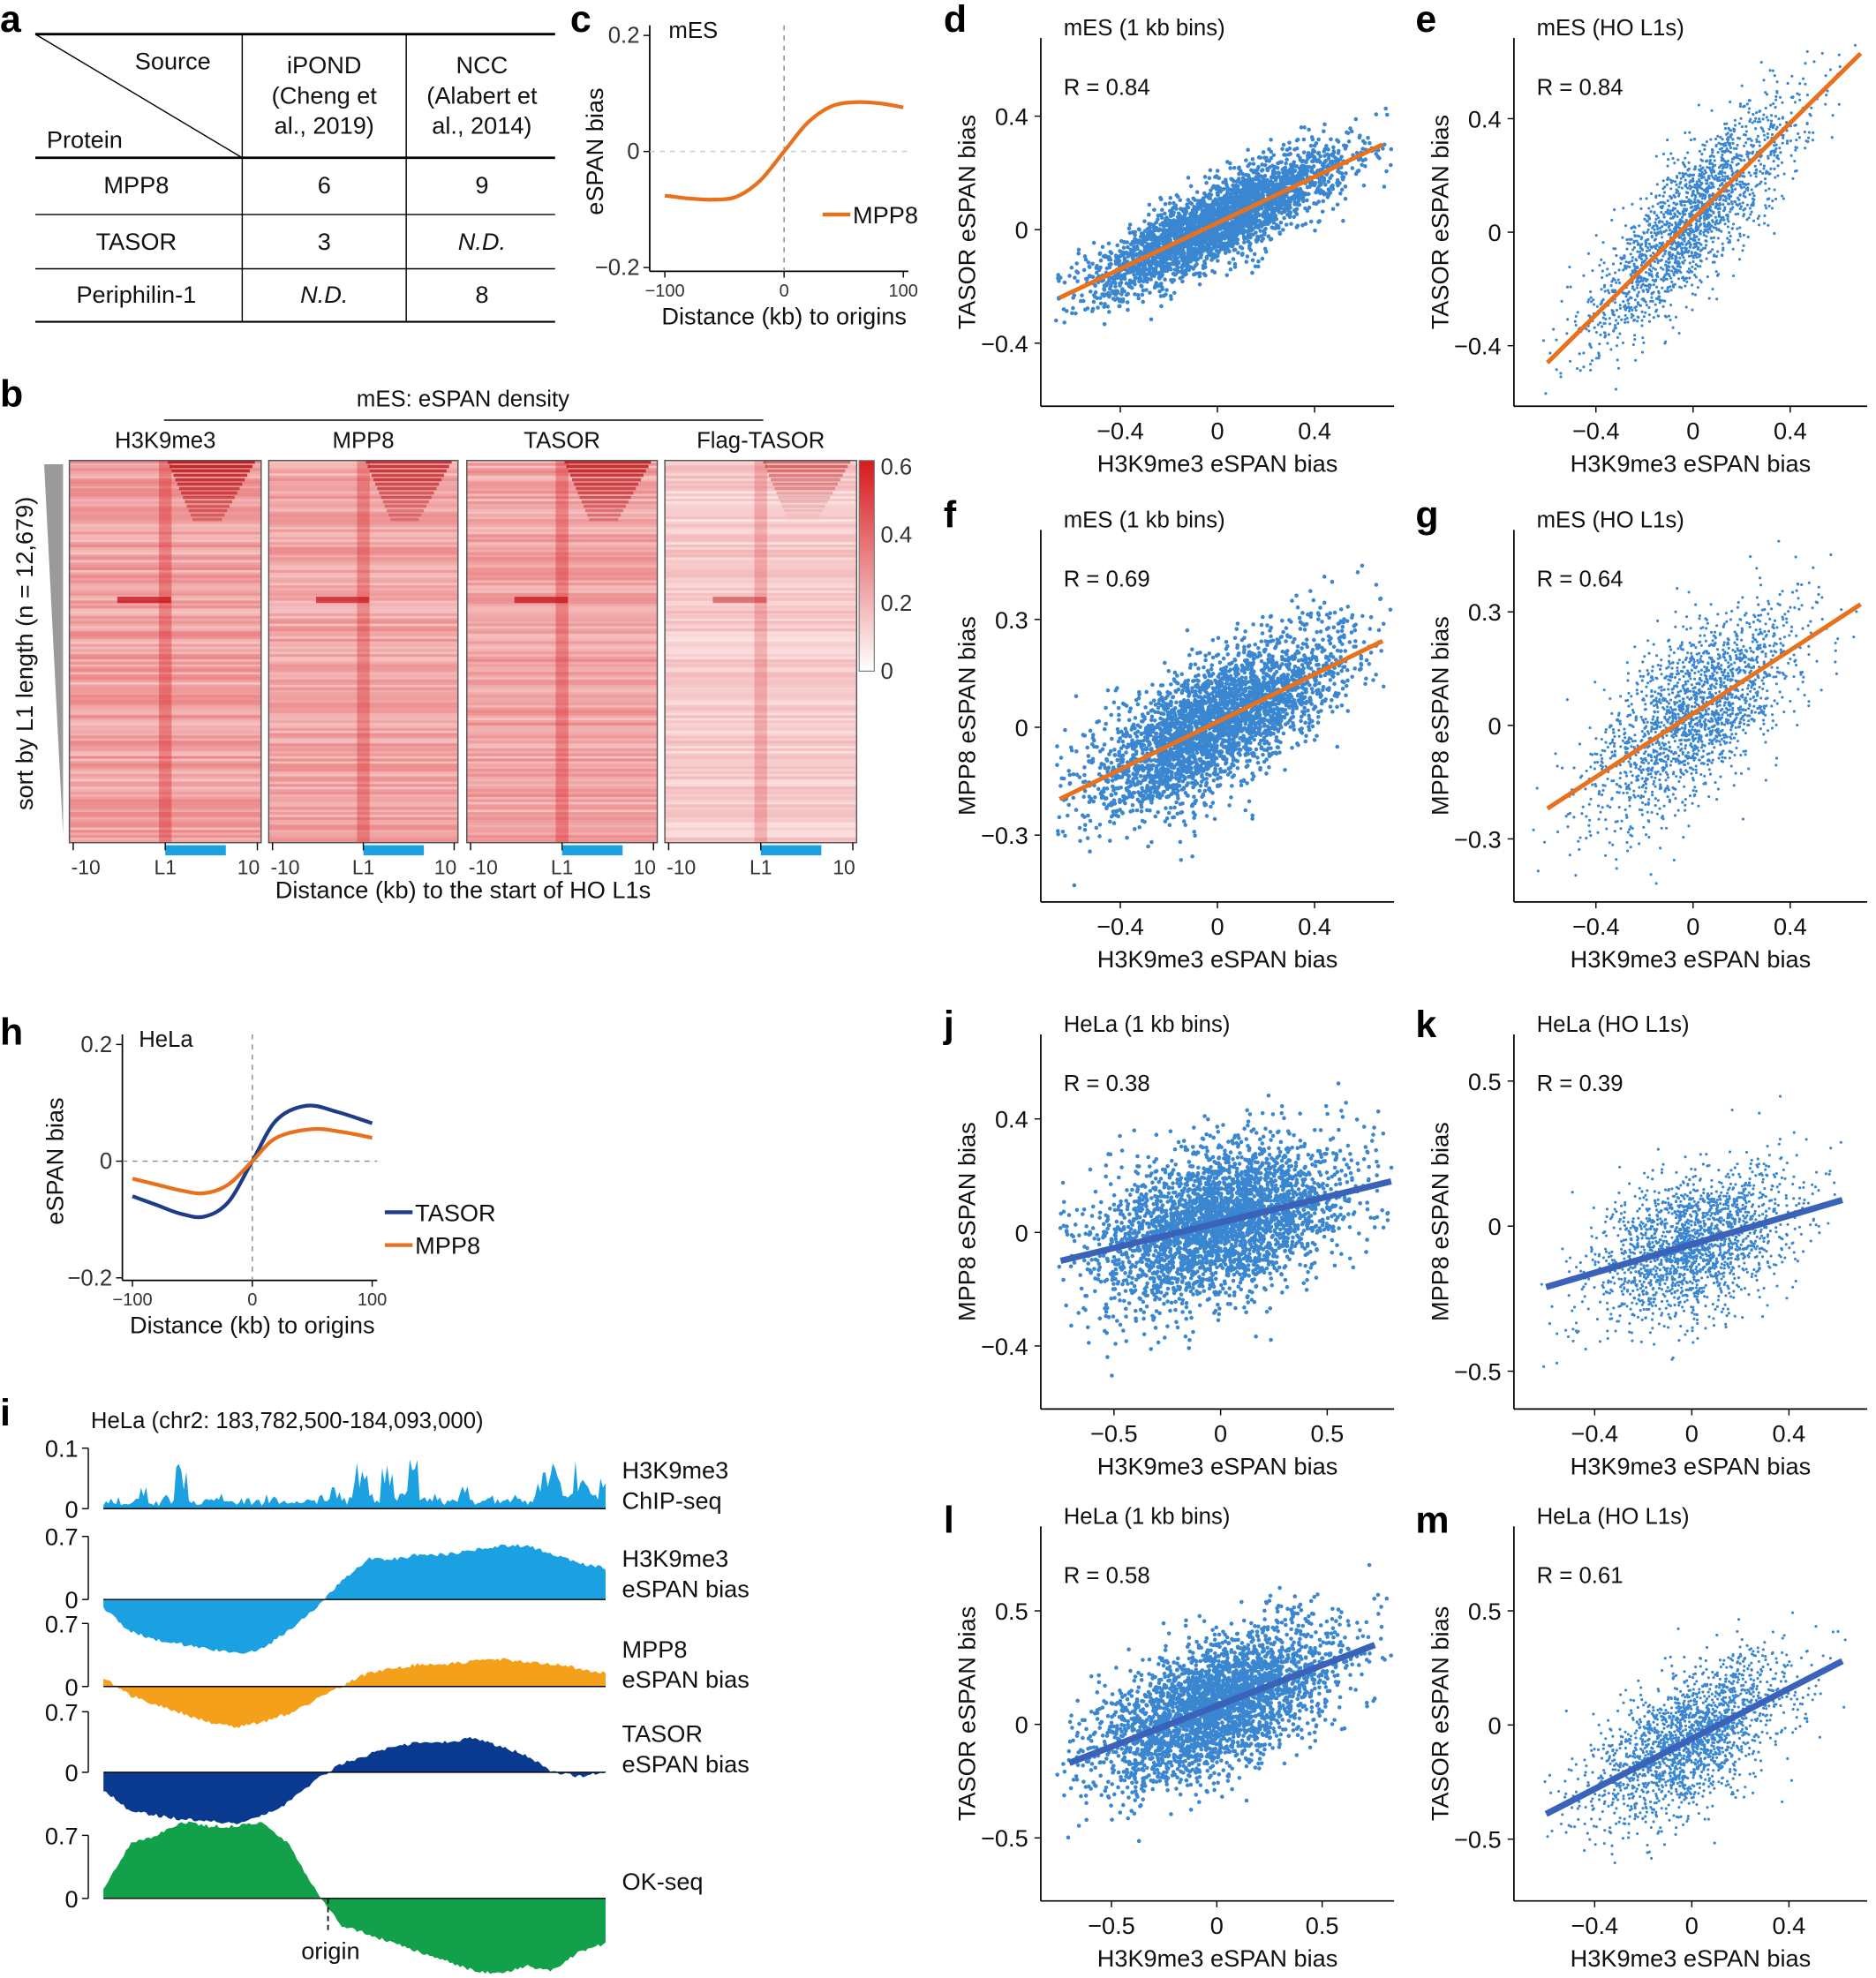  I want to click on corner-source: Source, so click(173, 61).